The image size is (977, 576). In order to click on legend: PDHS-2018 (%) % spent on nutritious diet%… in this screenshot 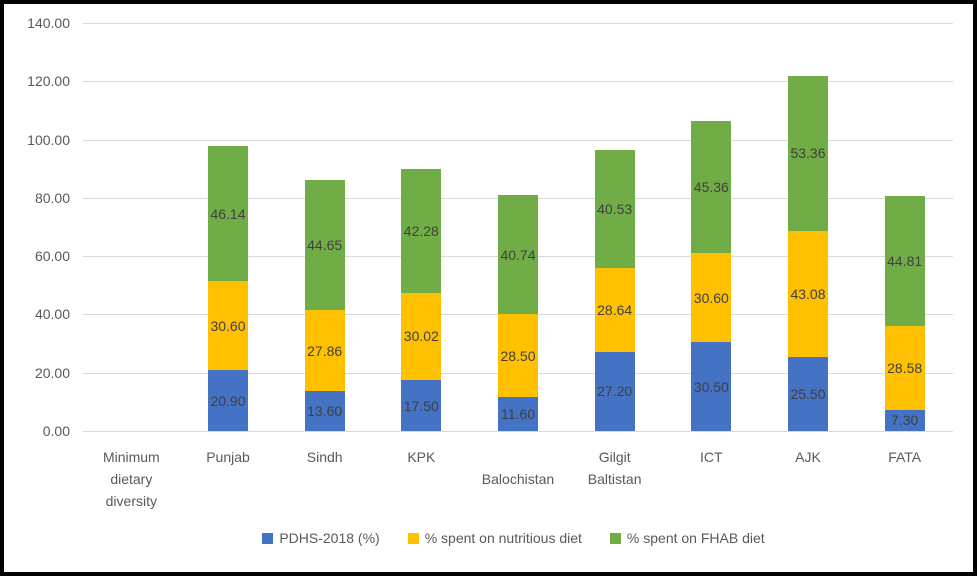, I will do `click(513, 538)`.